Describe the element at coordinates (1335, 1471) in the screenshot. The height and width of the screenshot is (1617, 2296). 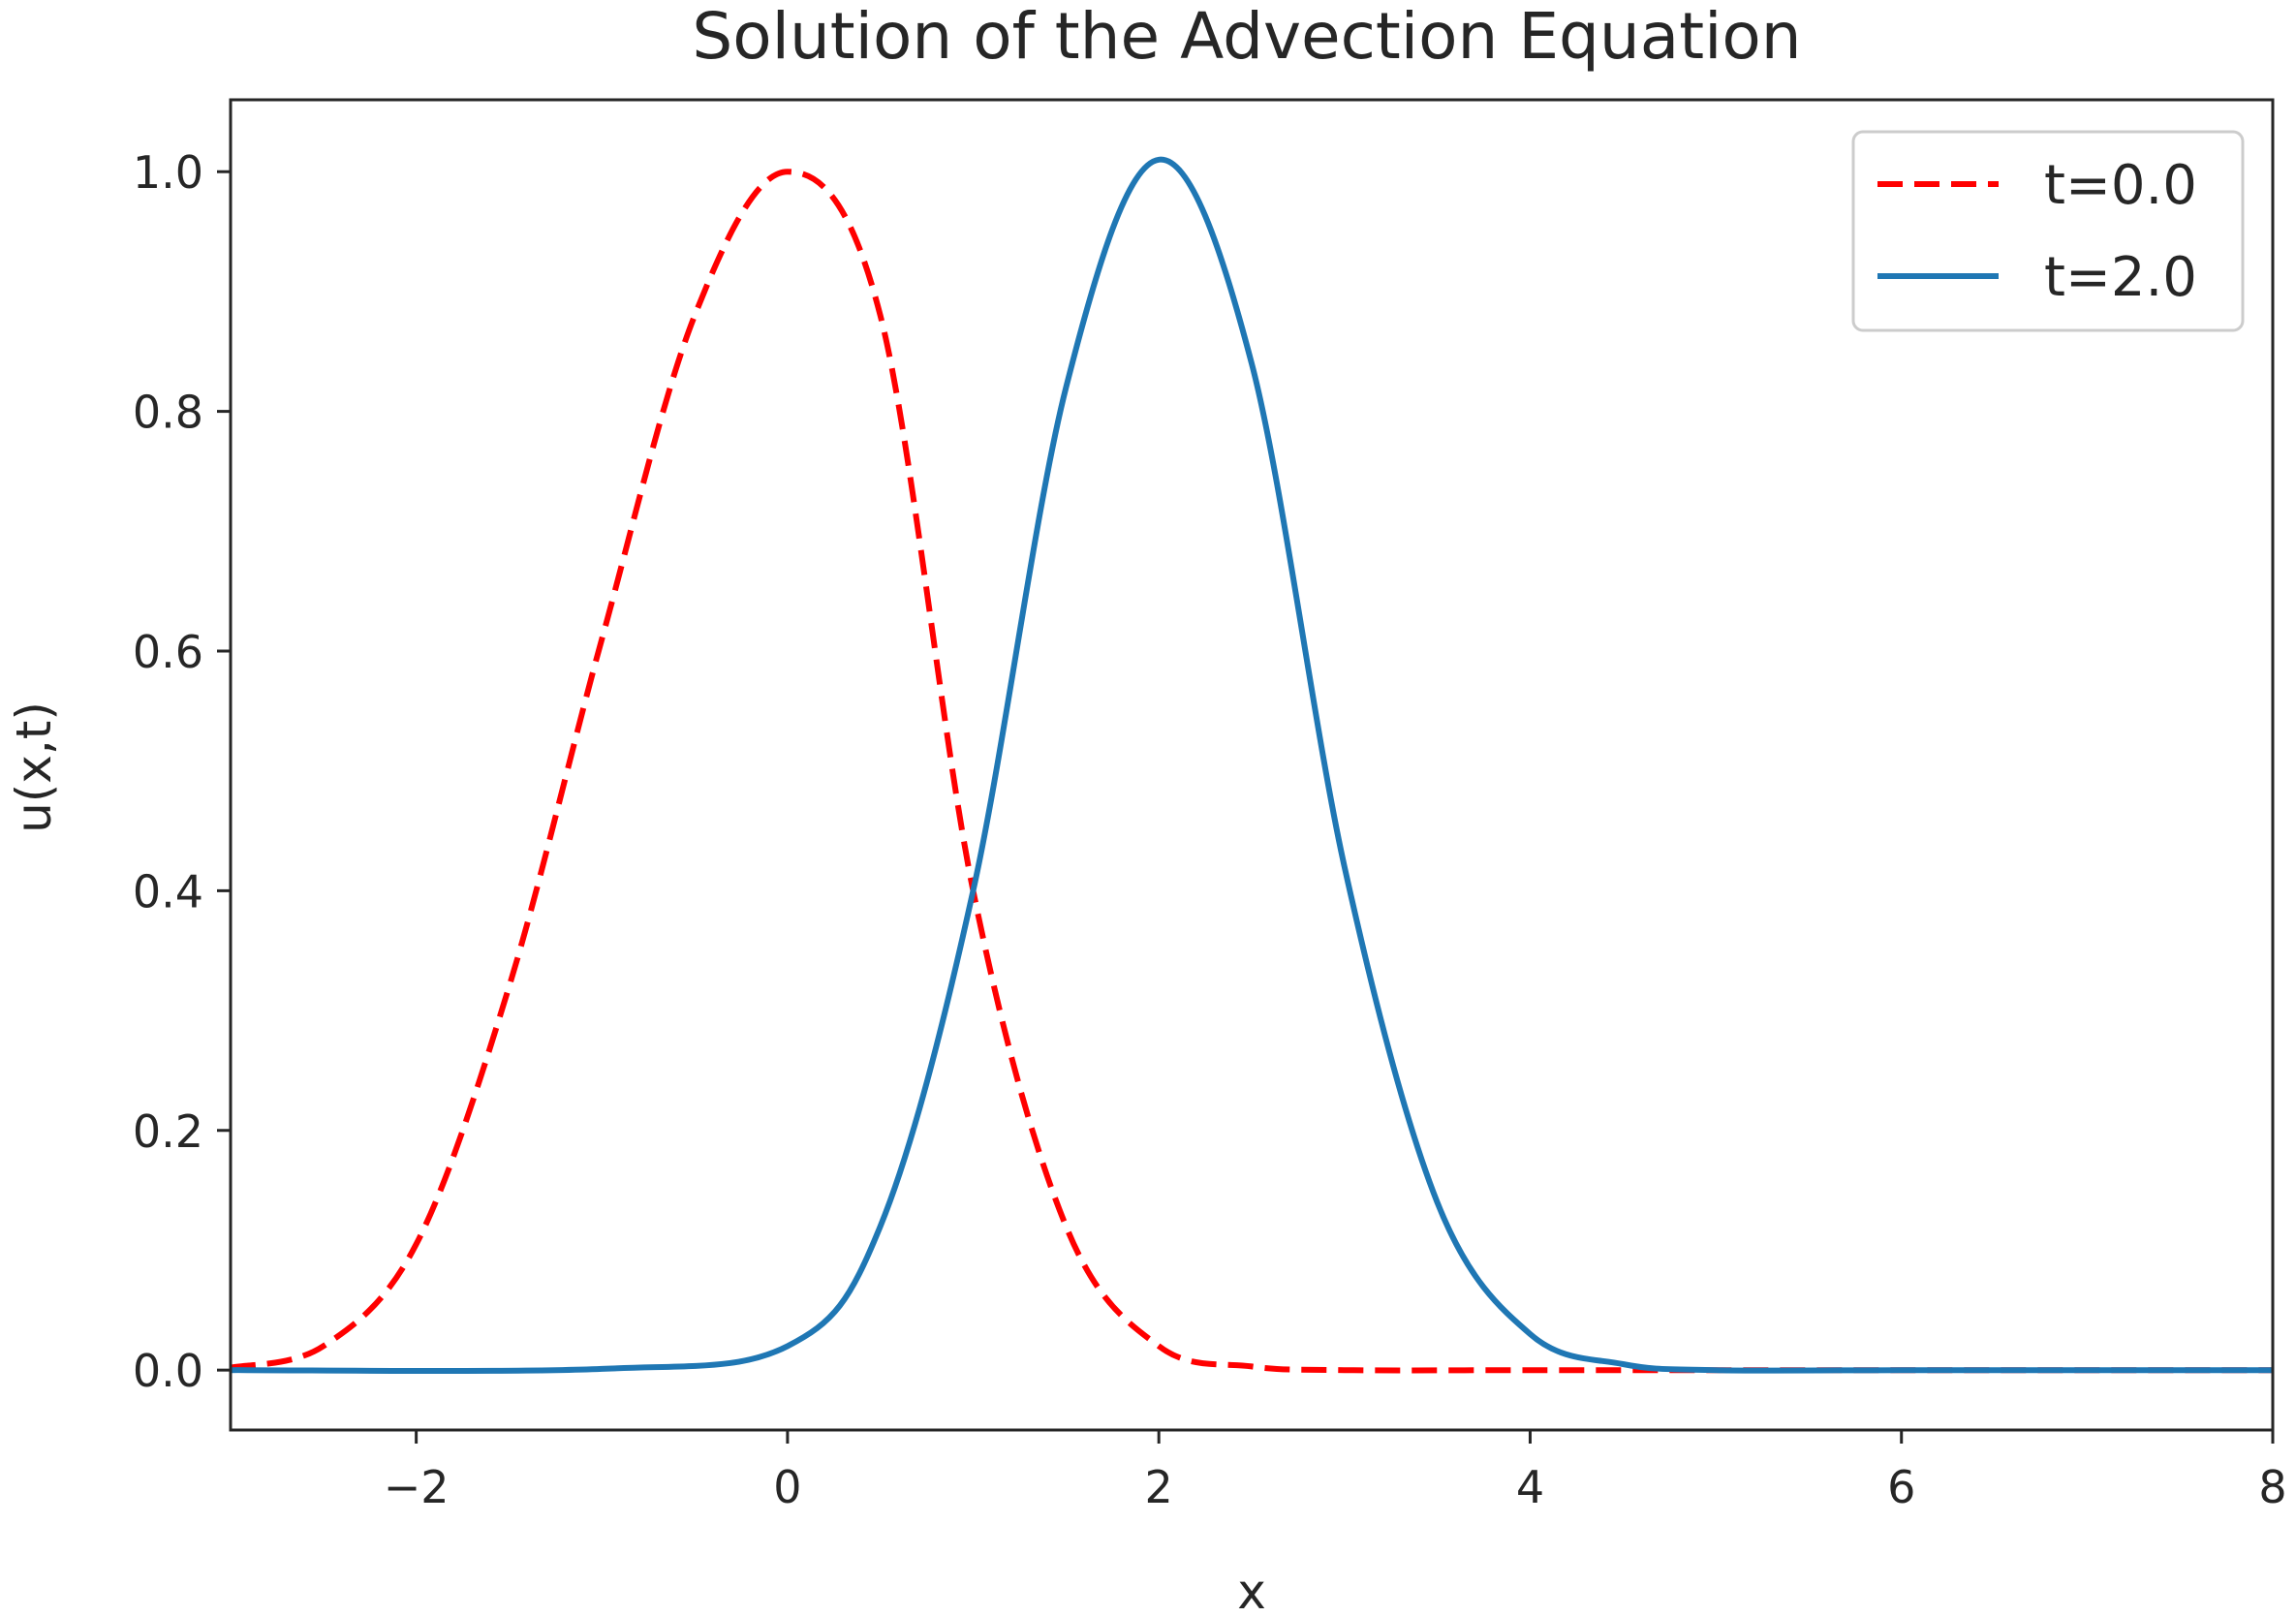
I see `x-axis-ticks: −2 0 2 4 6 8` at that location.